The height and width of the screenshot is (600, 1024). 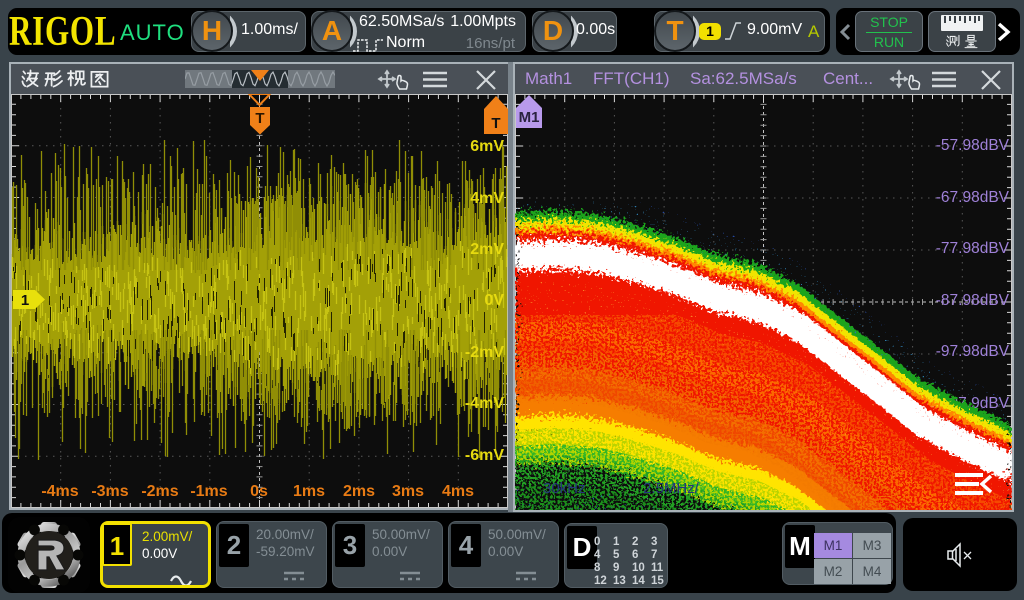 I want to click on svg-text: 3ms, so click(x=408, y=491).